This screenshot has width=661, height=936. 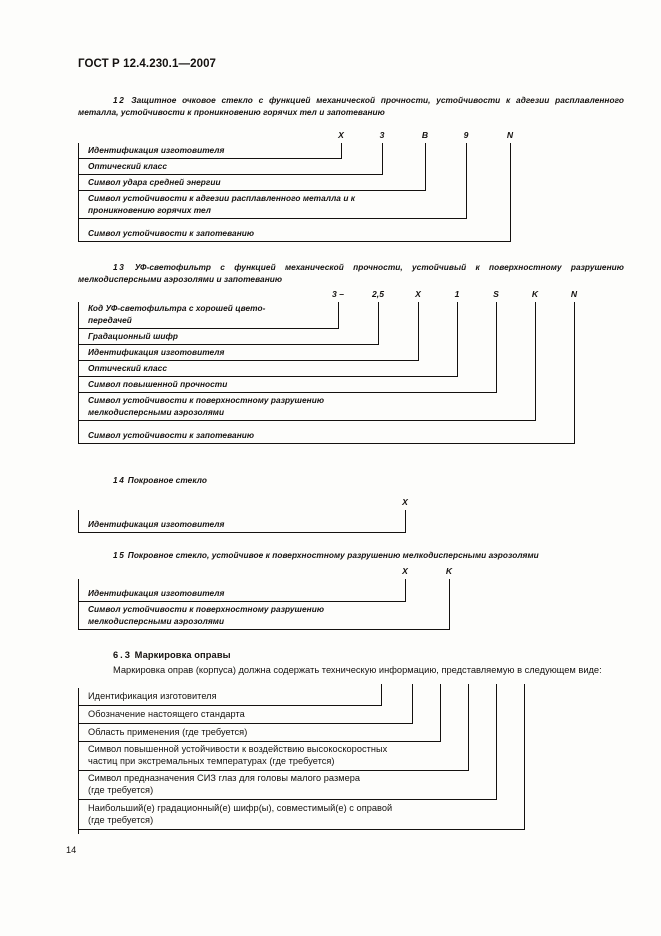 I want to click on item-15-number: 15, so click(x=119, y=555).